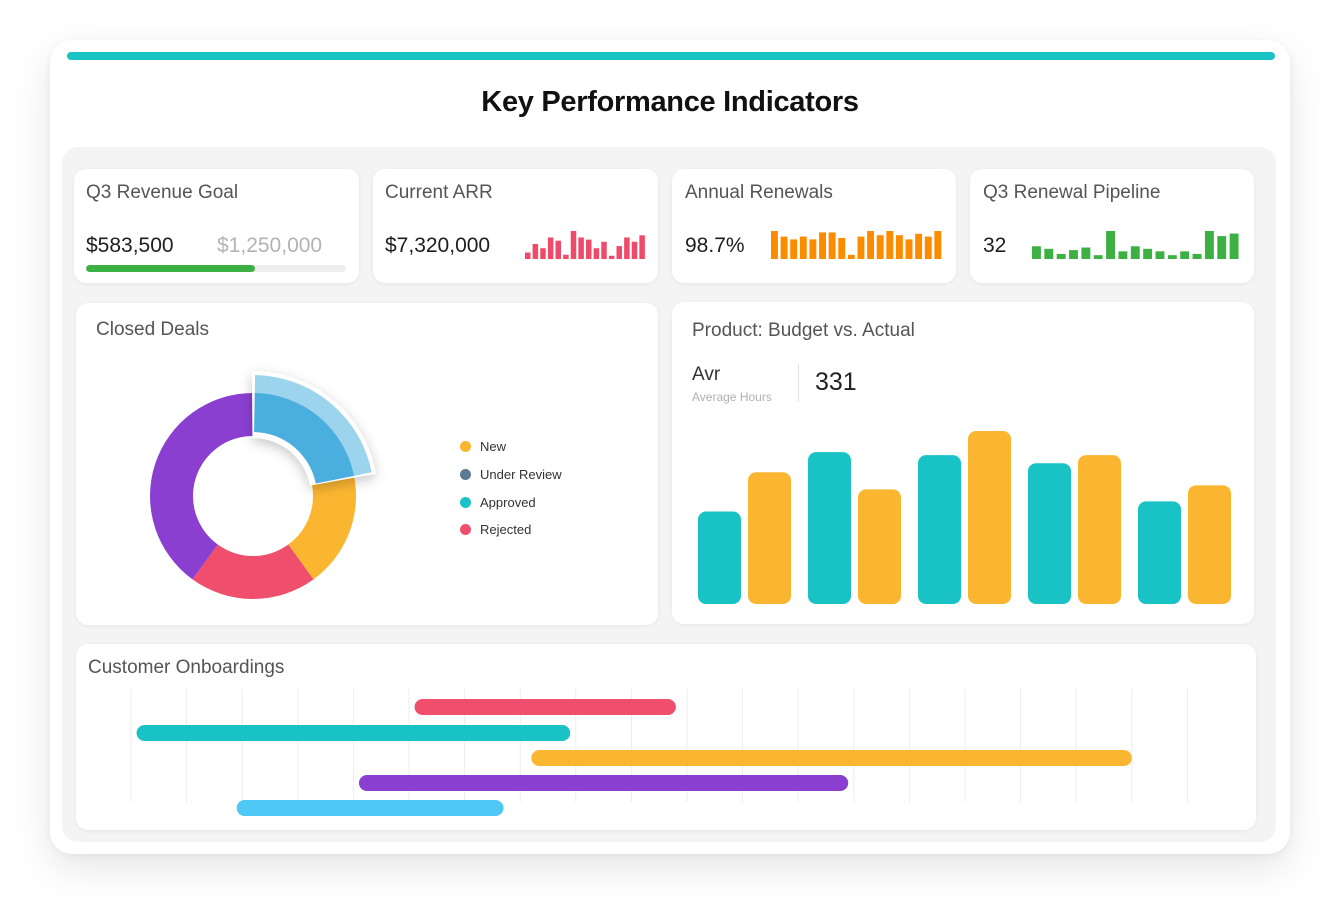  What do you see at coordinates (585, 245) in the screenshot?
I see `sparkline-arr` at bounding box center [585, 245].